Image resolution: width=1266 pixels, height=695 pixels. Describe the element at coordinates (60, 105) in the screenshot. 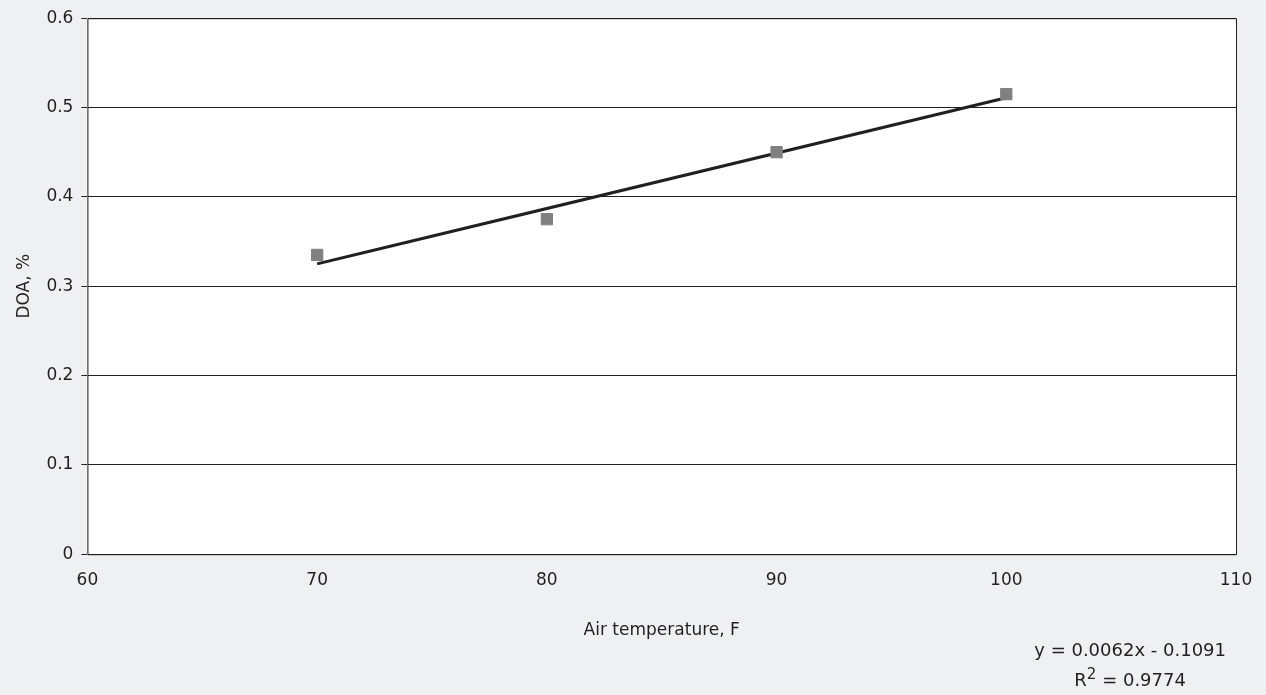

I see `y-tick-label: 0.5` at that location.